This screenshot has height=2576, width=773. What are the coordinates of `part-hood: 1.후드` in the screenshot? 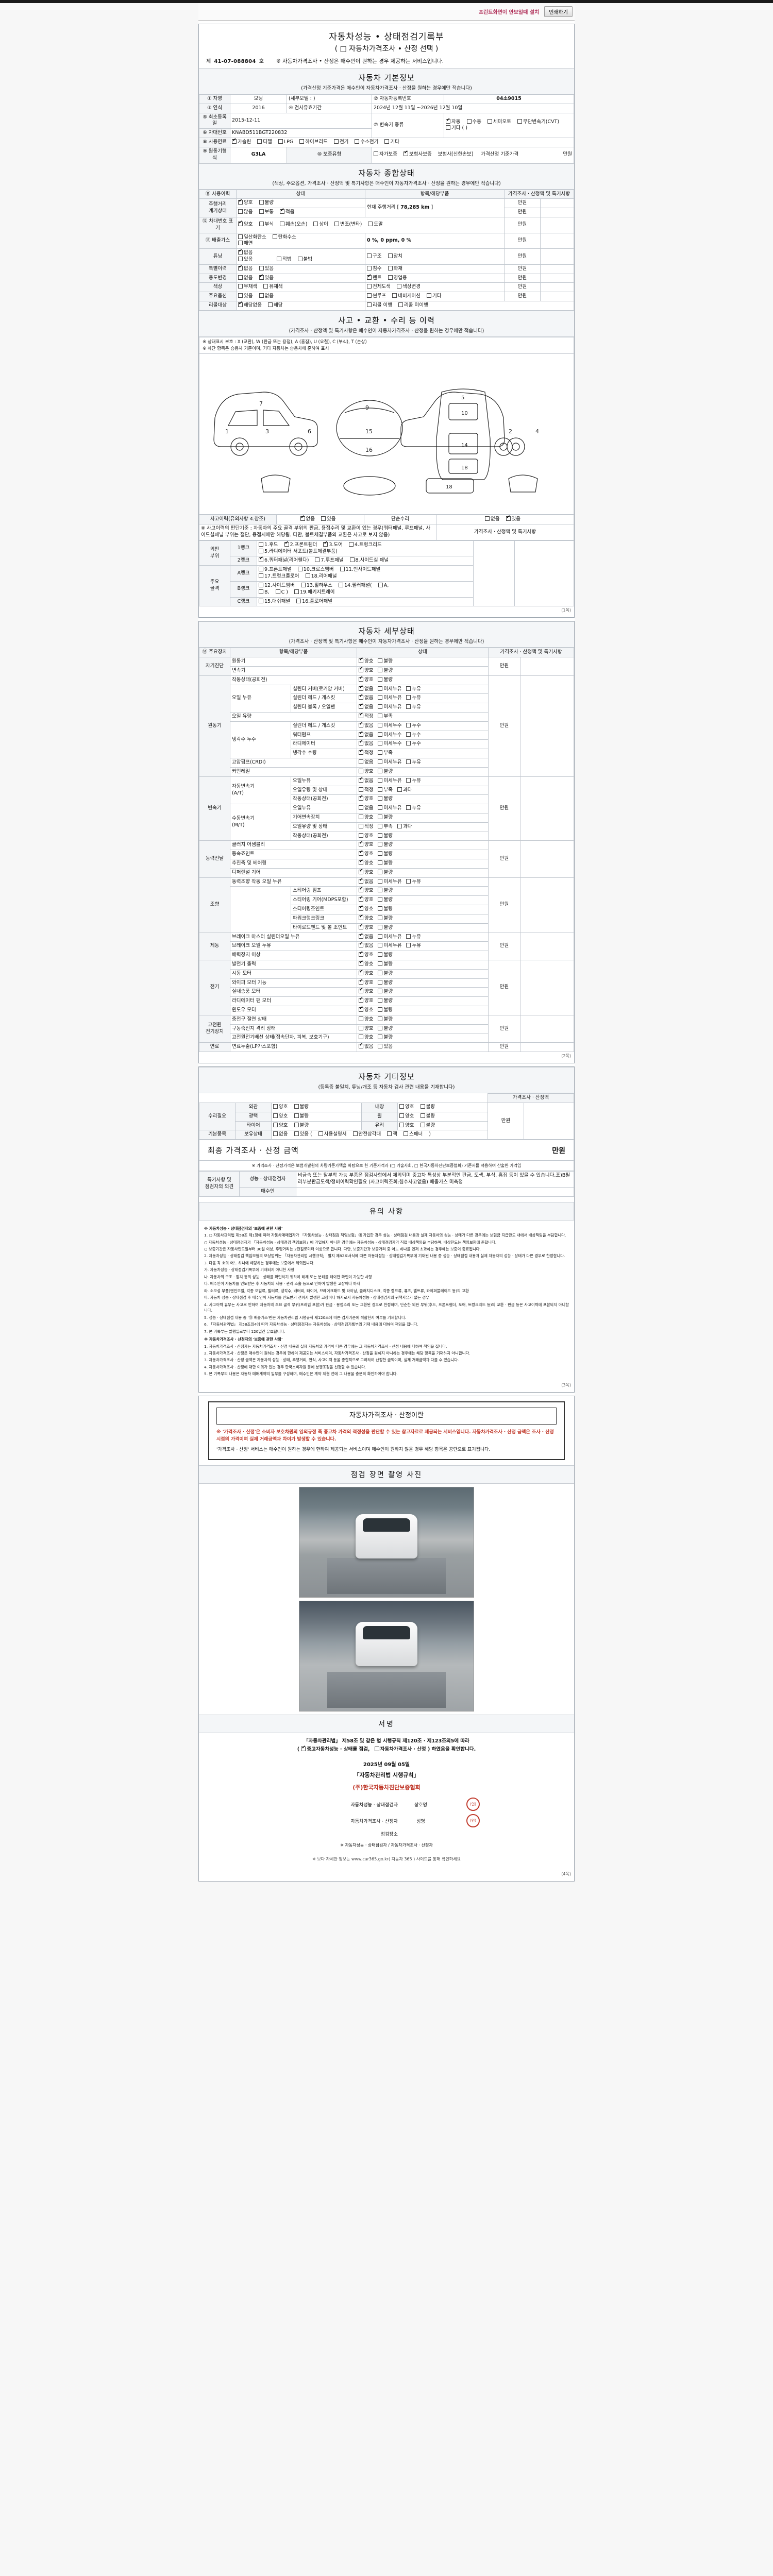 It's located at (268, 545).